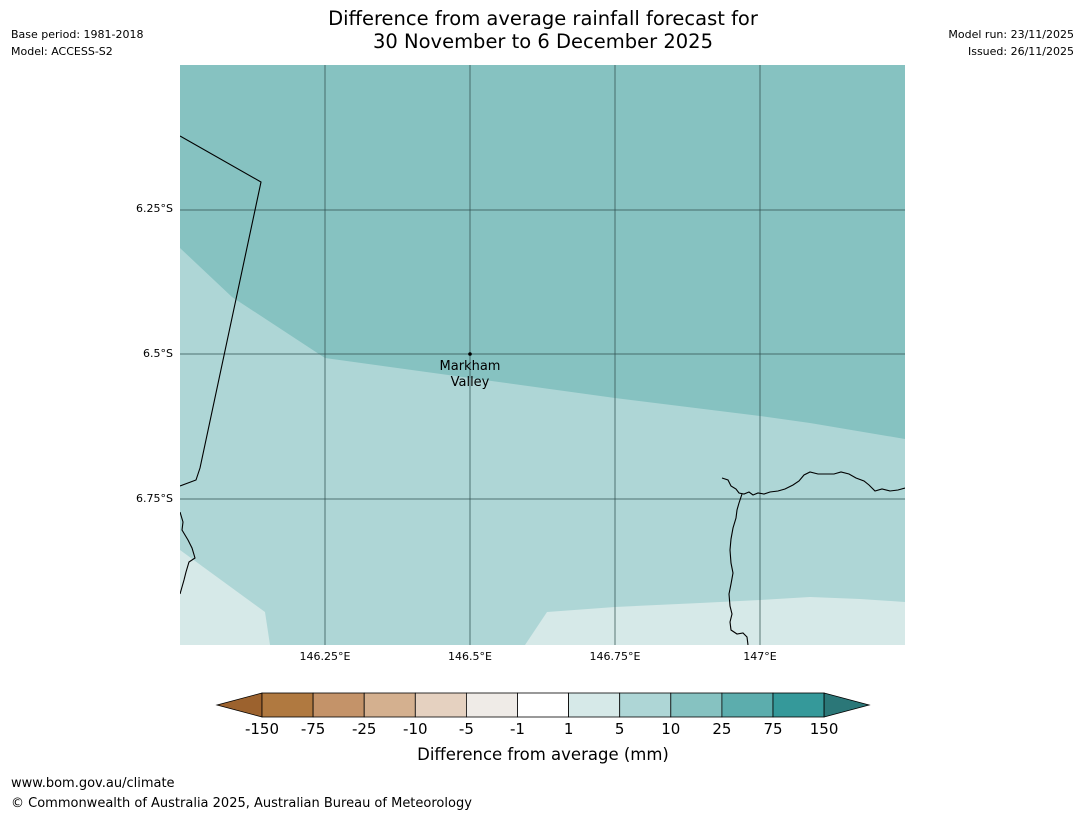 The width and height of the screenshot is (1085, 816). What do you see at coordinates (221, 311) in the screenshot?
I see `border-line` at bounding box center [221, 311].